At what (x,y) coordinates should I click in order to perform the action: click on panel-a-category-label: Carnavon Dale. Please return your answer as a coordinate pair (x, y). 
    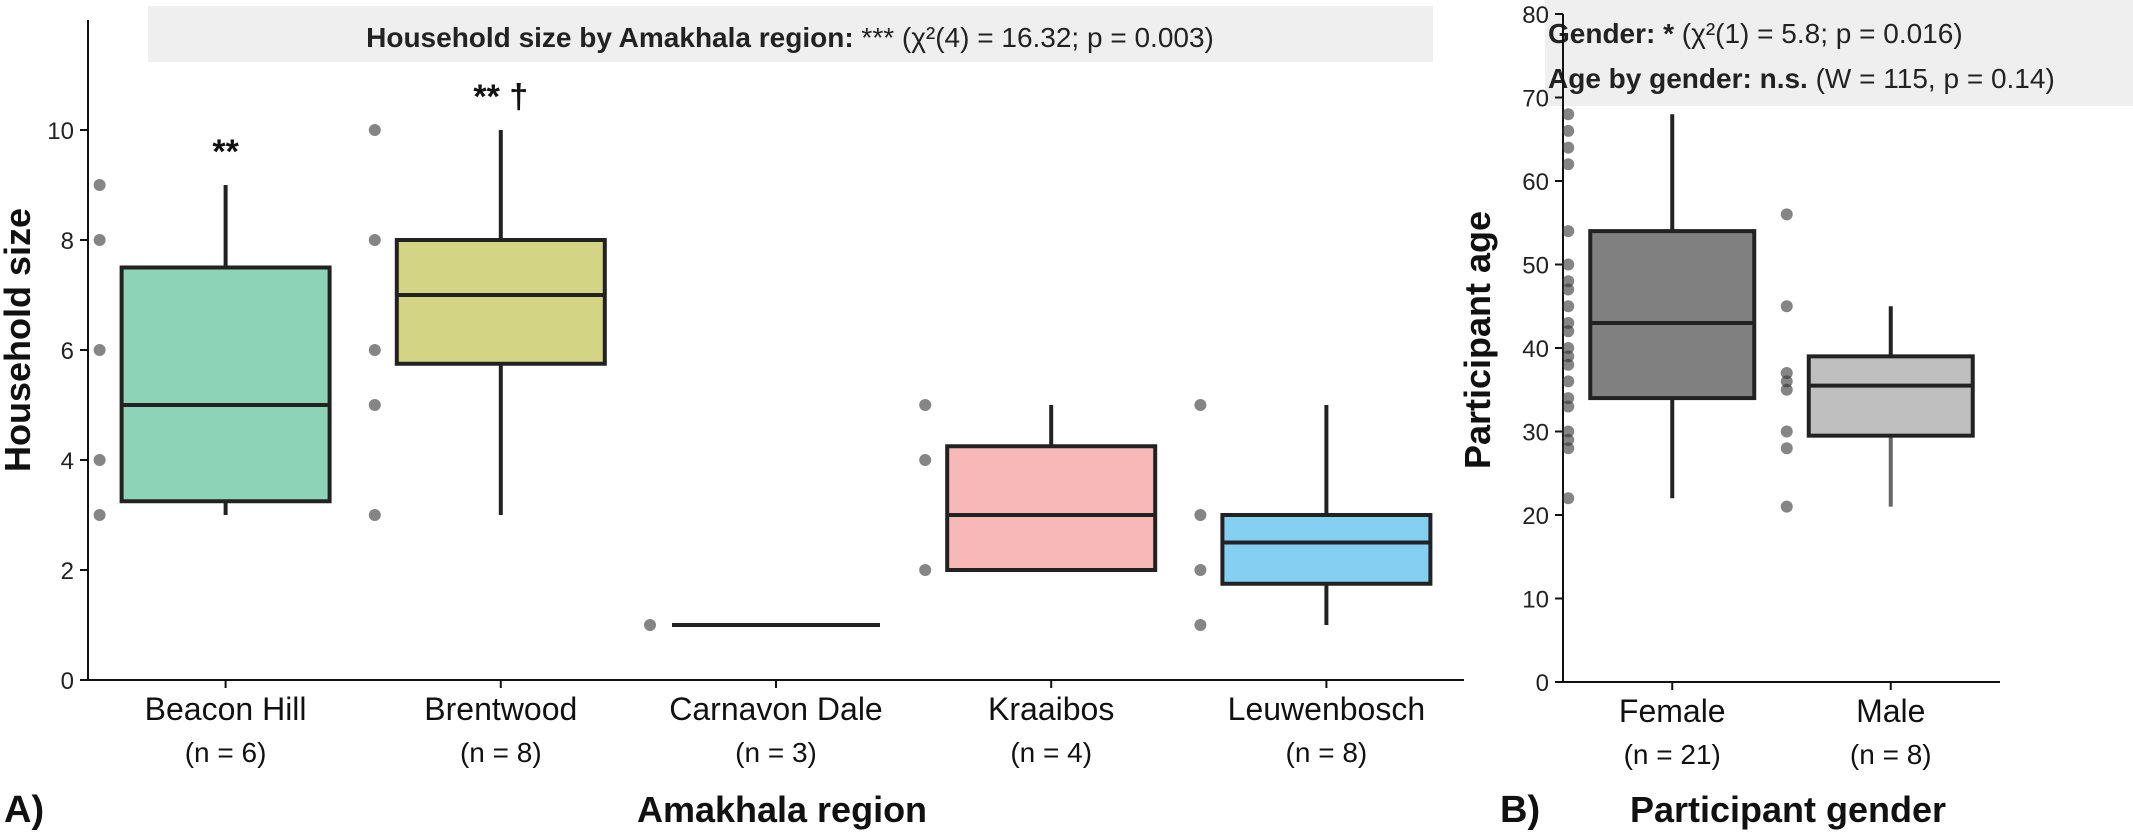
    Looking at the image, I should click on (775, 709).